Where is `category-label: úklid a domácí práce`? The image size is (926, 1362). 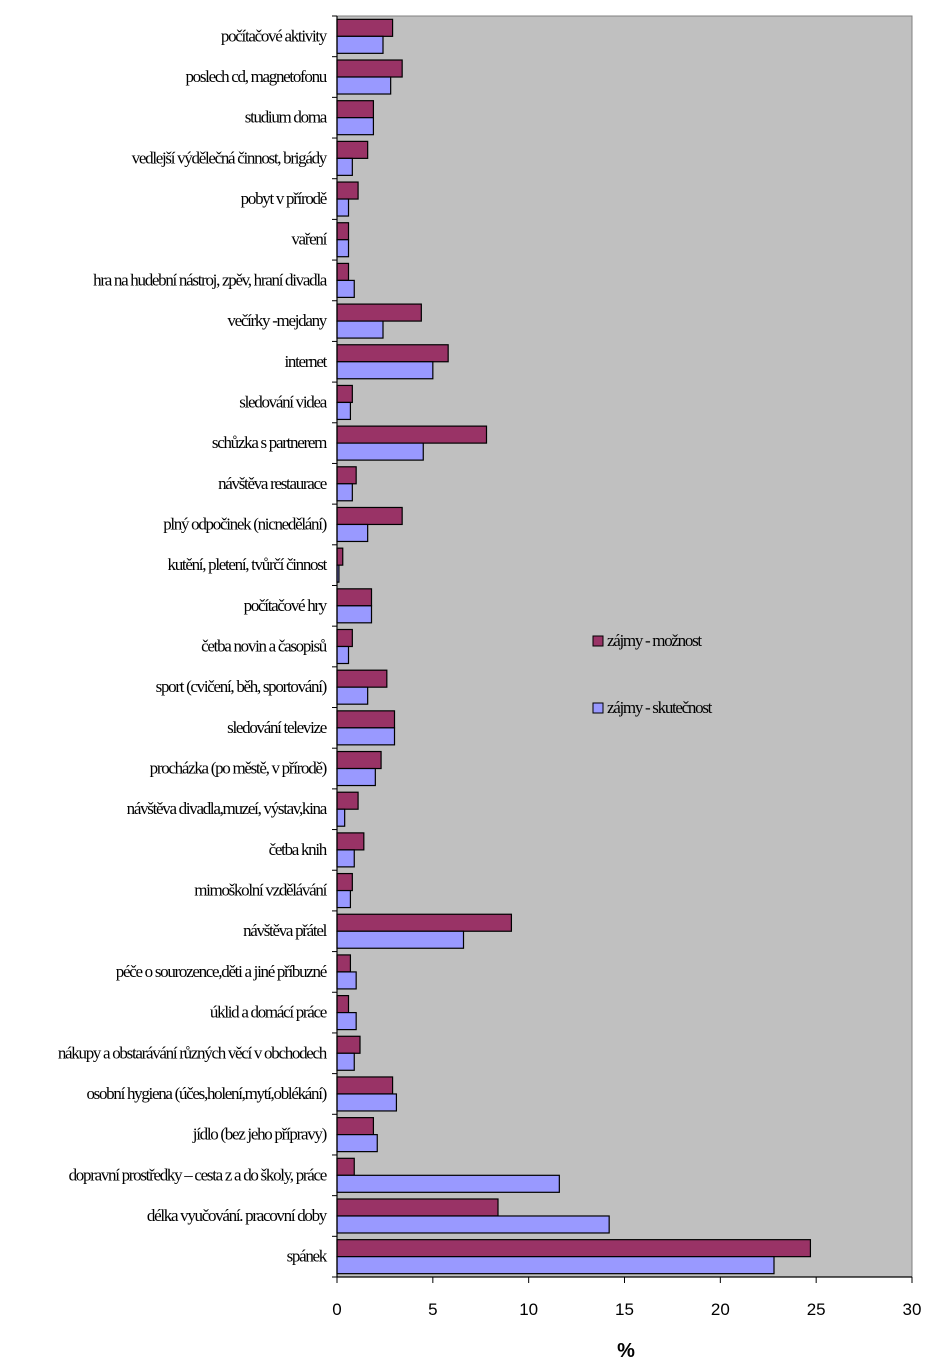
category-label: úklid a domácí práce is located at coordinates (268, 1012).